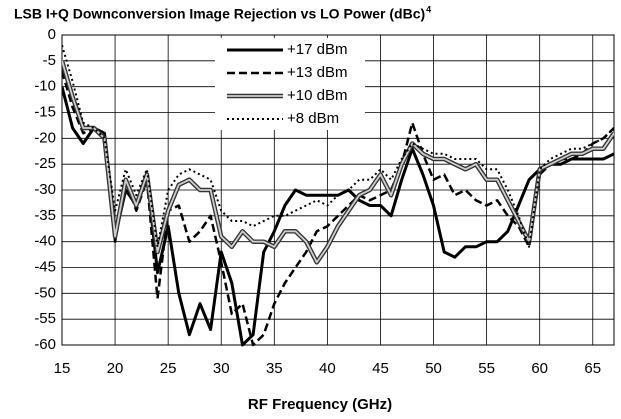 Image resolution: width=621 pixels, height=419 pixels. I want to click on y-tick-label: -20, so click(45, 137).